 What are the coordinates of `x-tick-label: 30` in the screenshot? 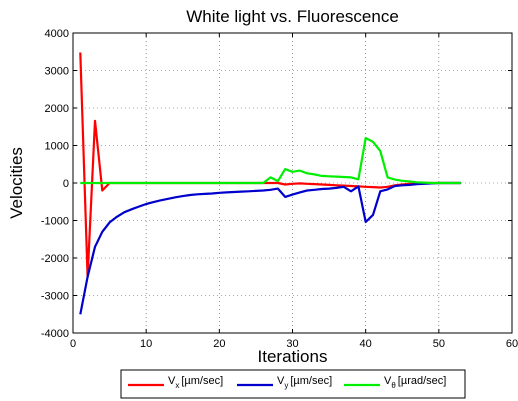 It's located at (292, 344).